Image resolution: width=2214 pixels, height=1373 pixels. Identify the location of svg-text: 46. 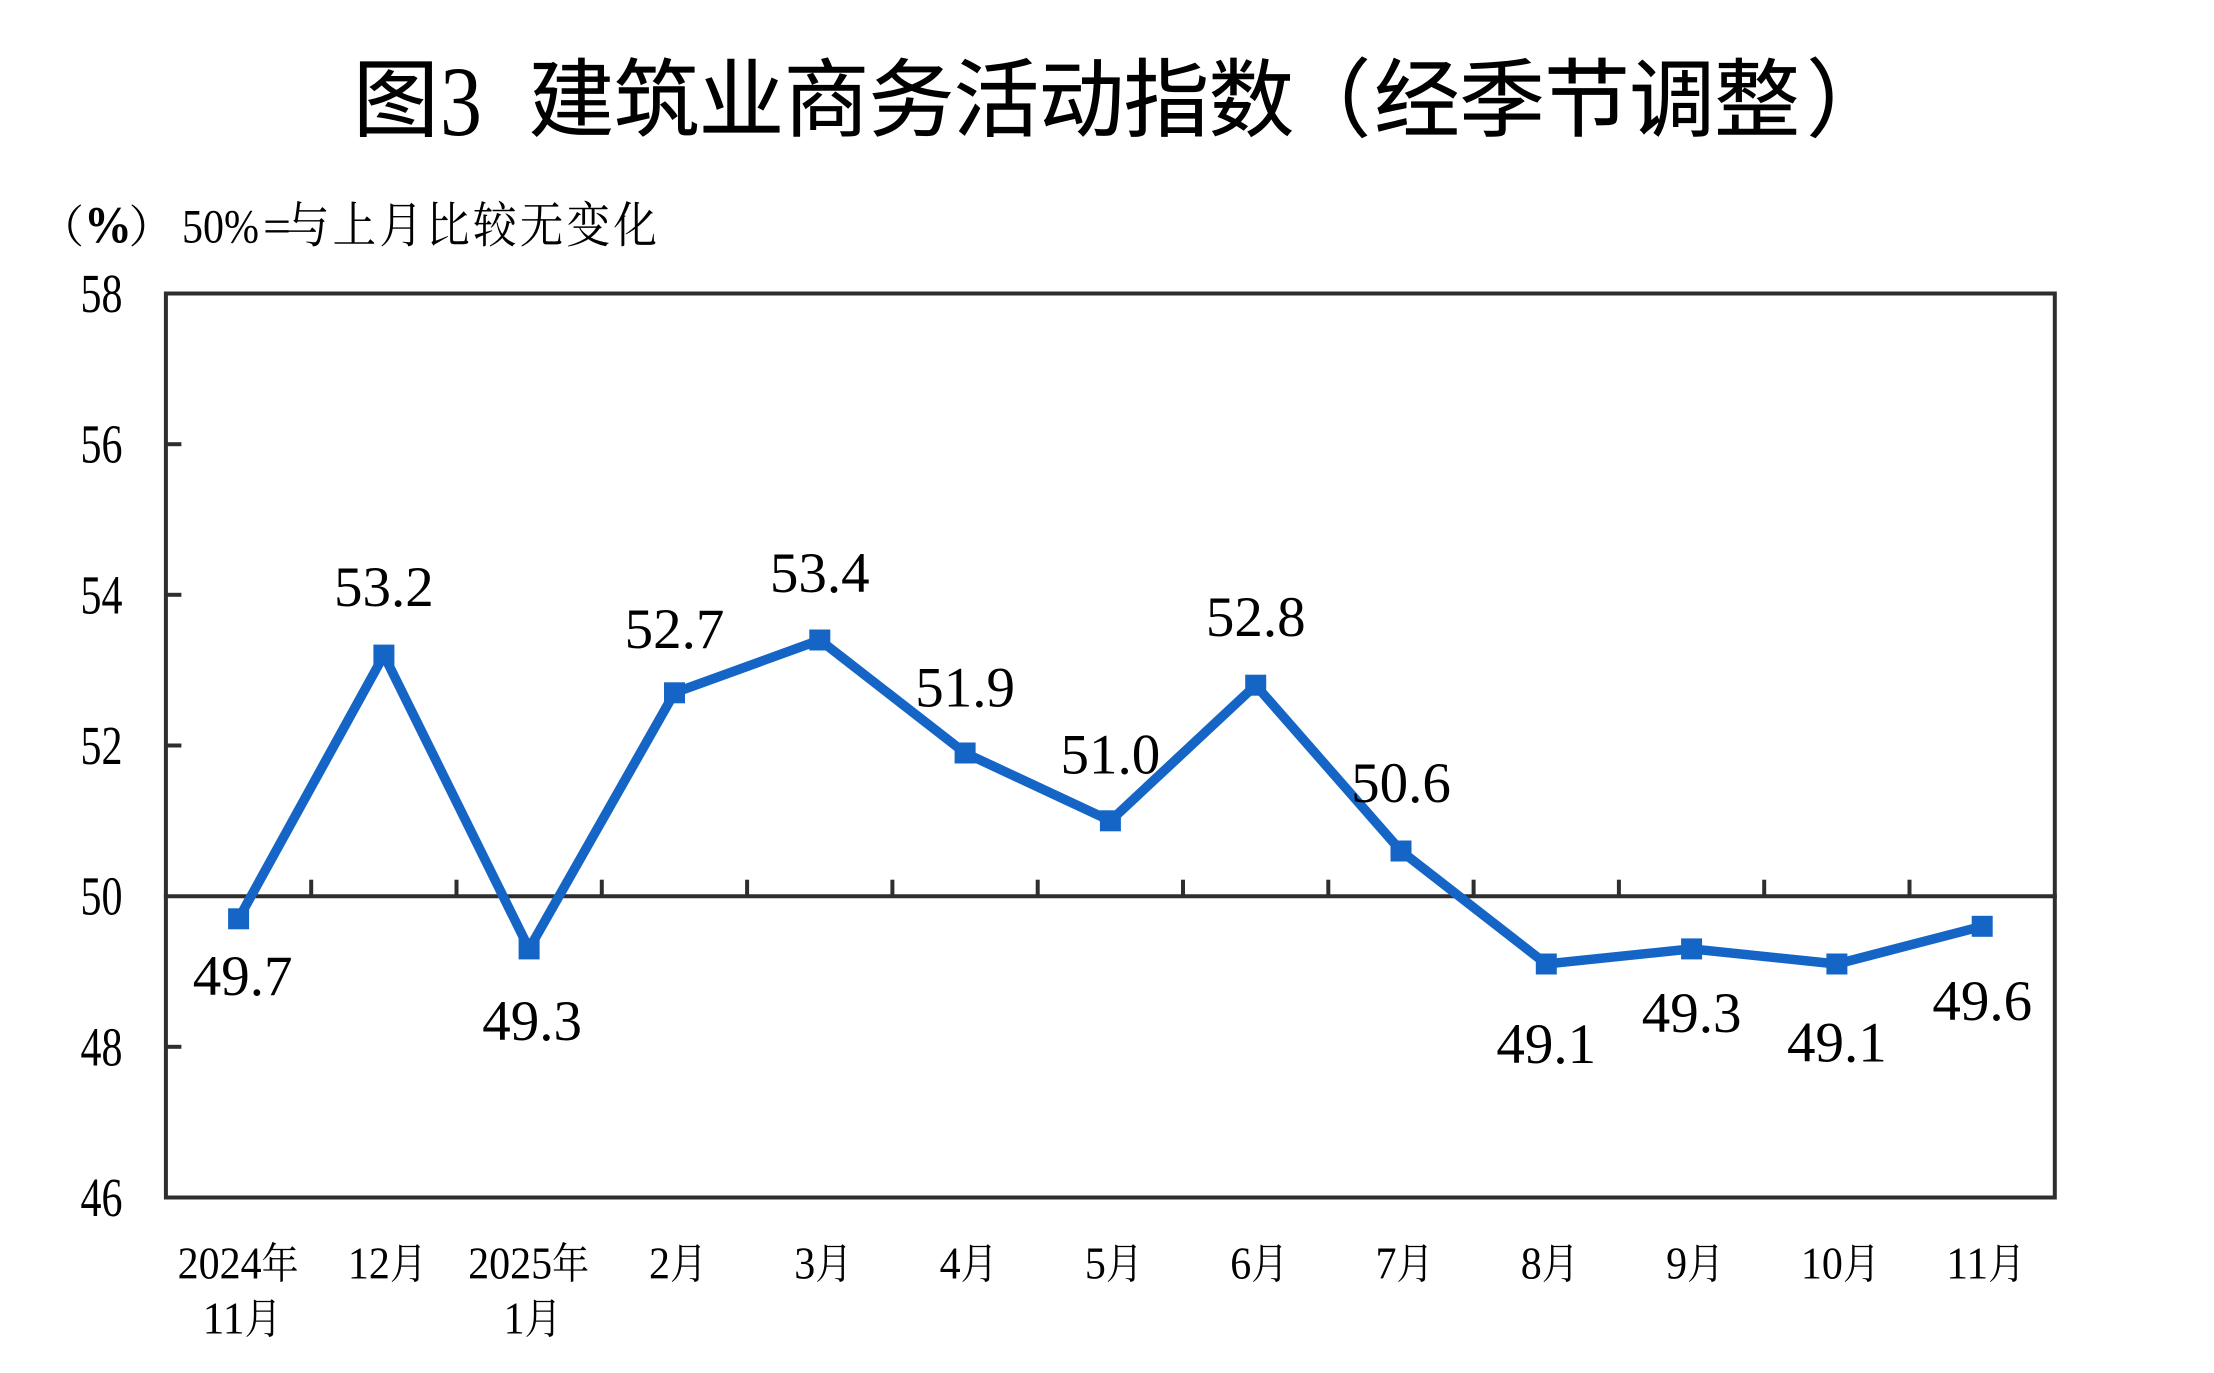
(102, 1197).